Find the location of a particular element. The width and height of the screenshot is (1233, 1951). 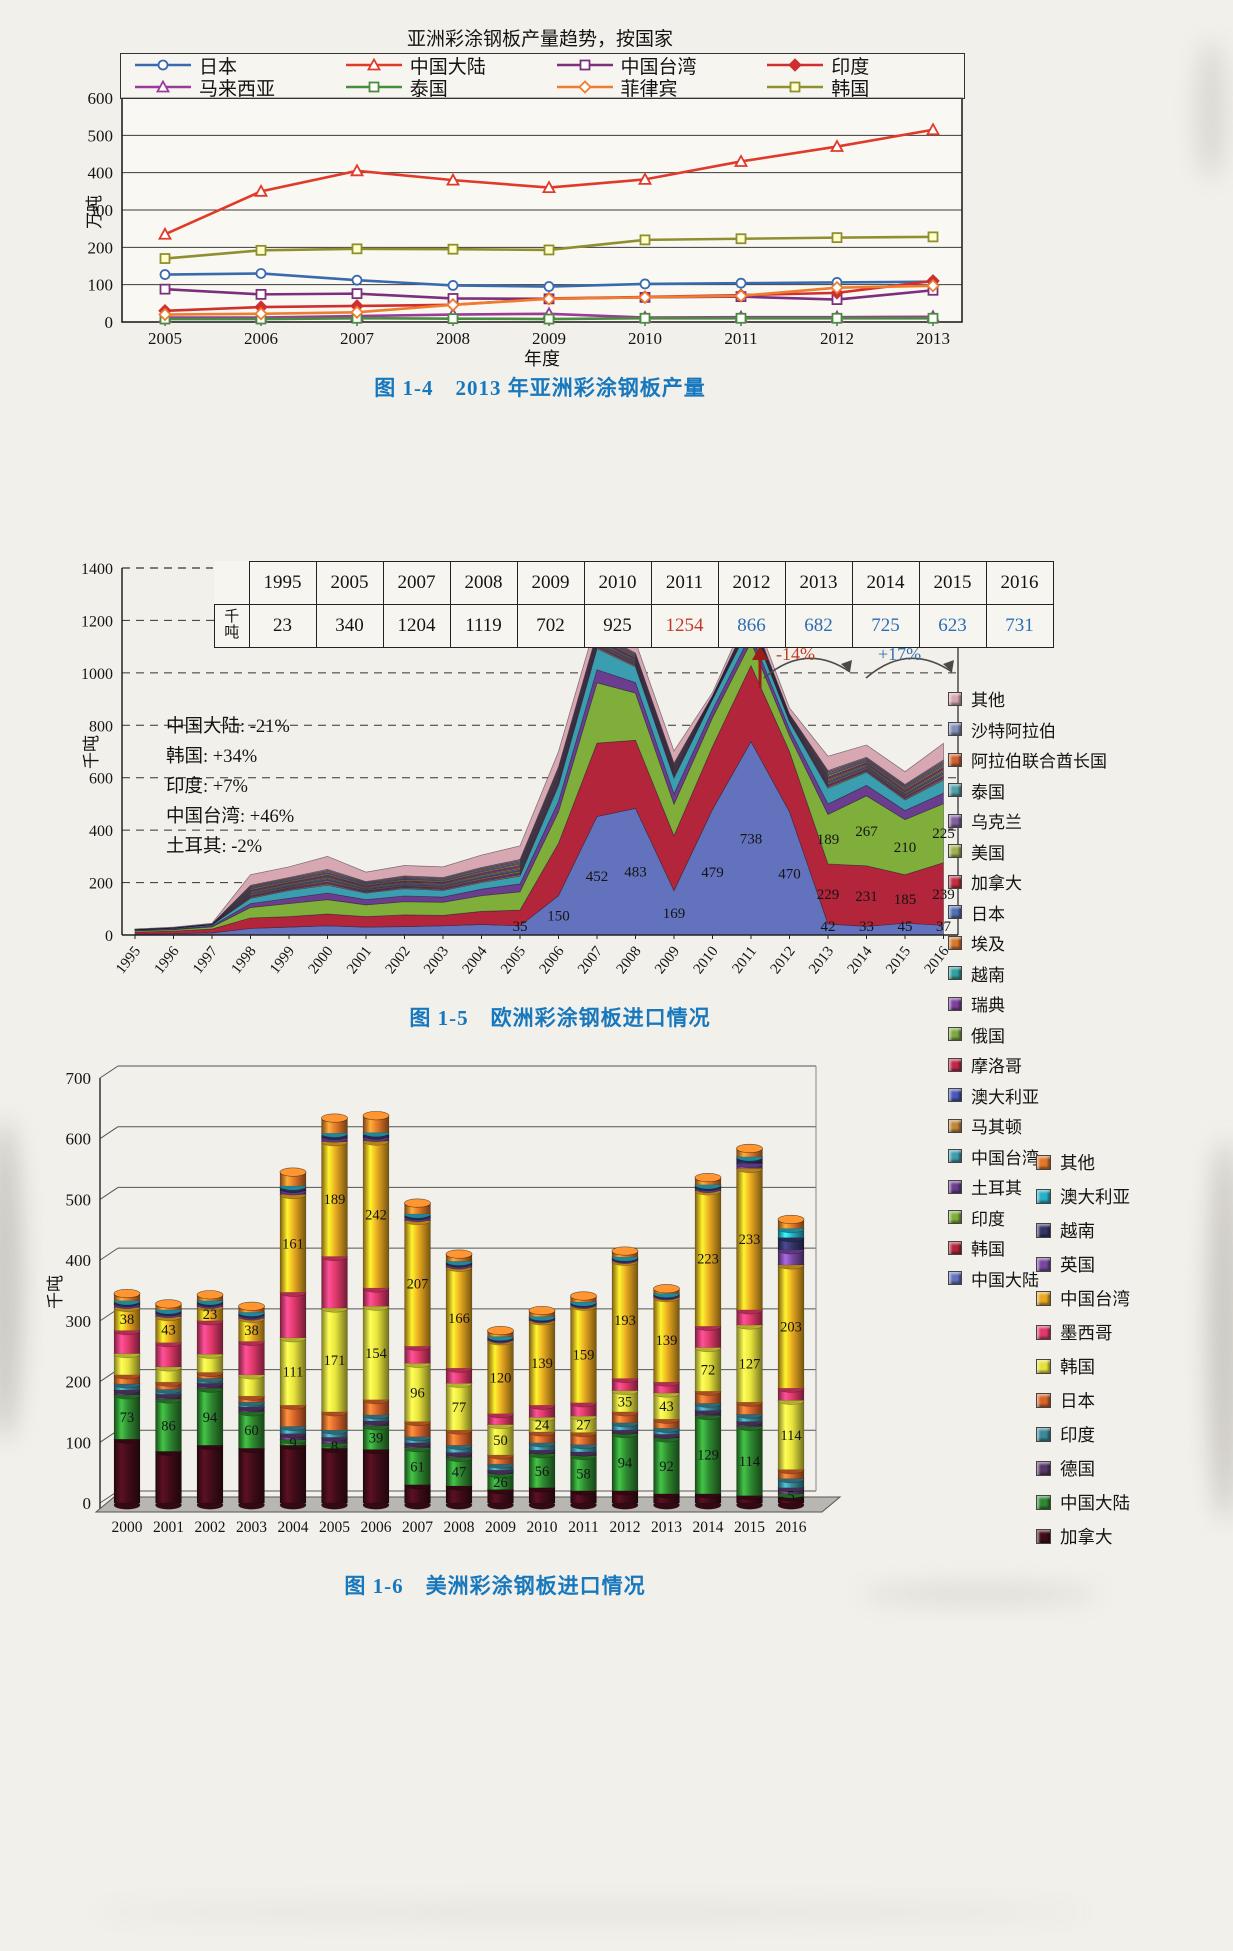

fig16-value-label: 193 is located at coordinates (625, 1321).